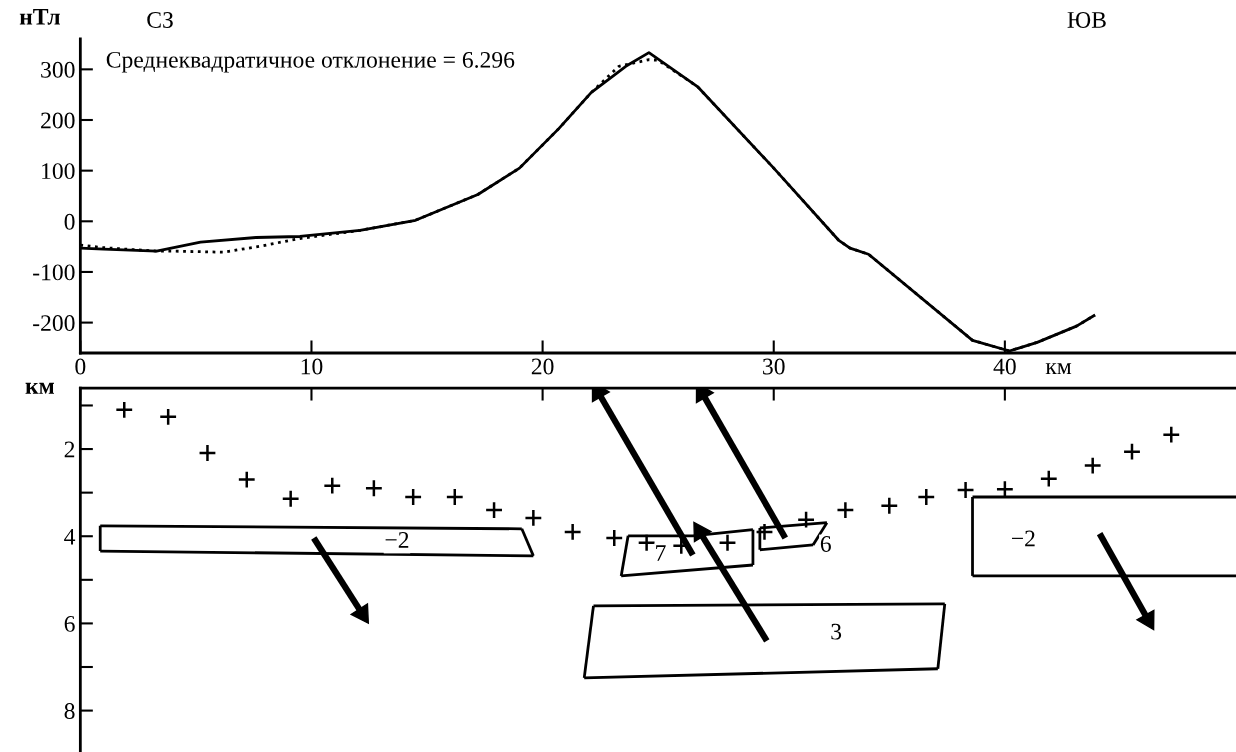 This screenshot has height=752, width=1236. Describe the element at coordinates (825, 544) in the screenshot. I see `annotation: 6` at that location.